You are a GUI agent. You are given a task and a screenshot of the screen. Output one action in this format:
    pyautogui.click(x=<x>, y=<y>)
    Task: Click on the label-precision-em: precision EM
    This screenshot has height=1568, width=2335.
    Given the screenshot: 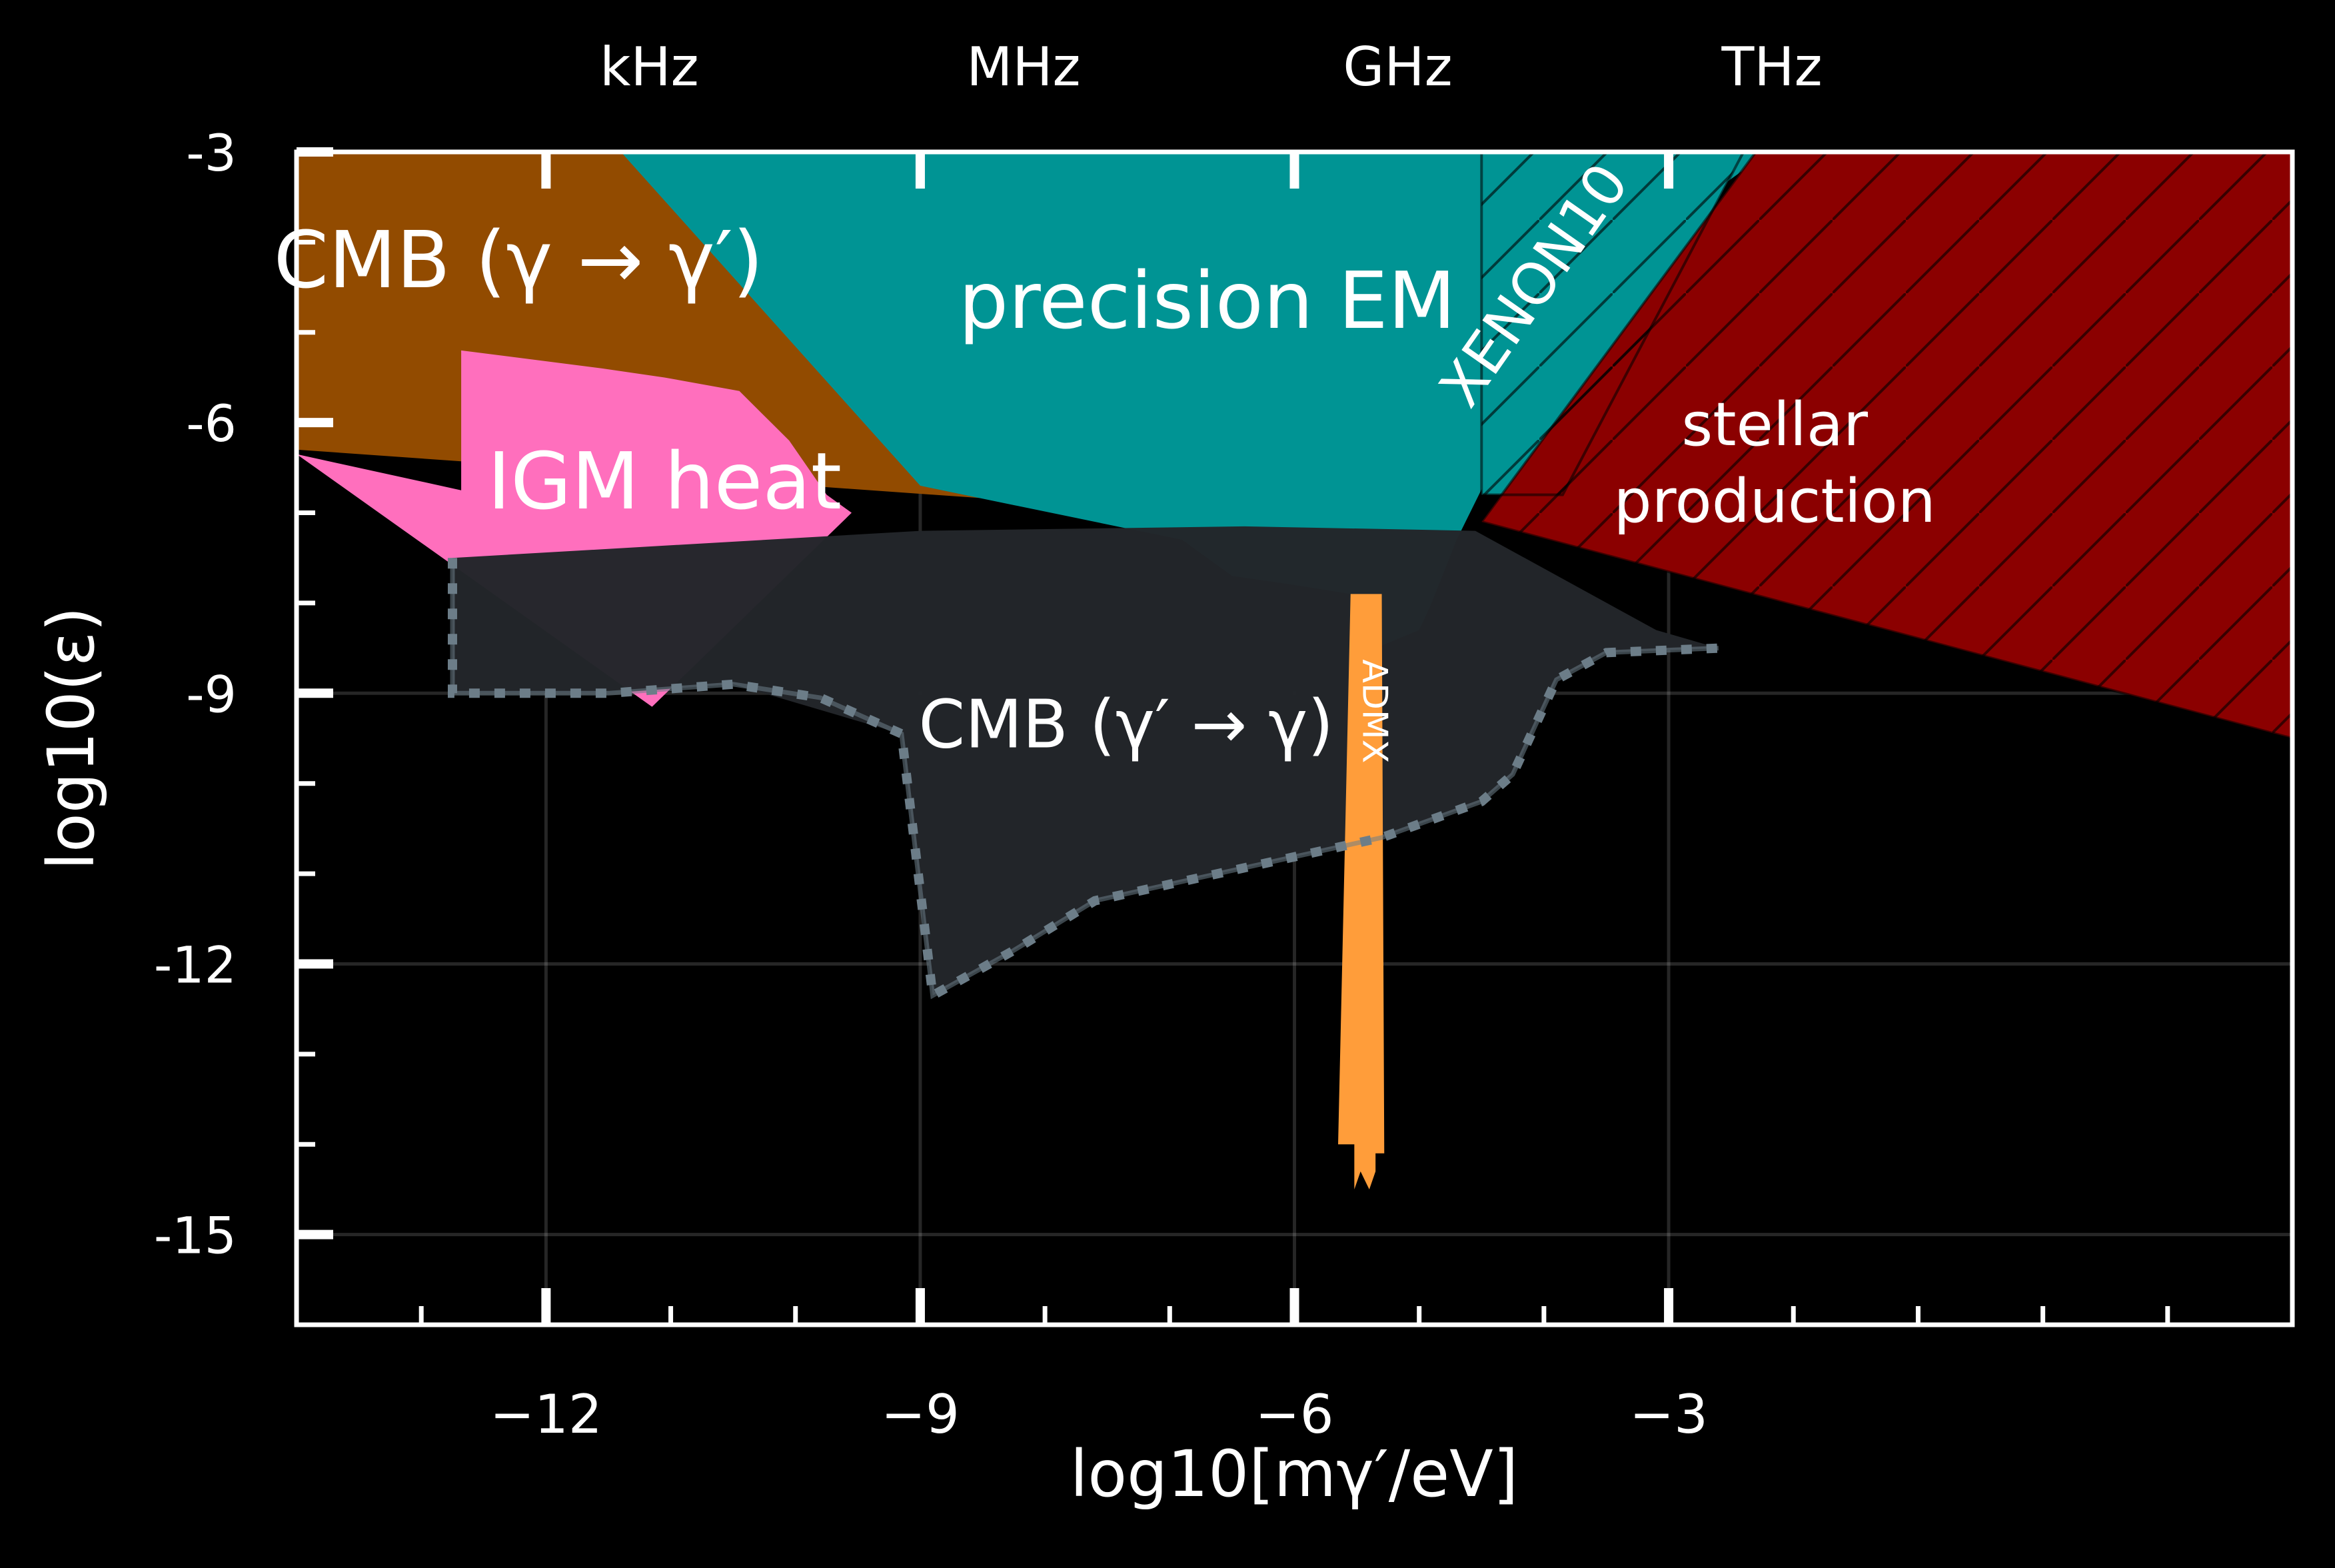 What is the action you would take?
    pyautogui.click(x=1206, y=301)
    